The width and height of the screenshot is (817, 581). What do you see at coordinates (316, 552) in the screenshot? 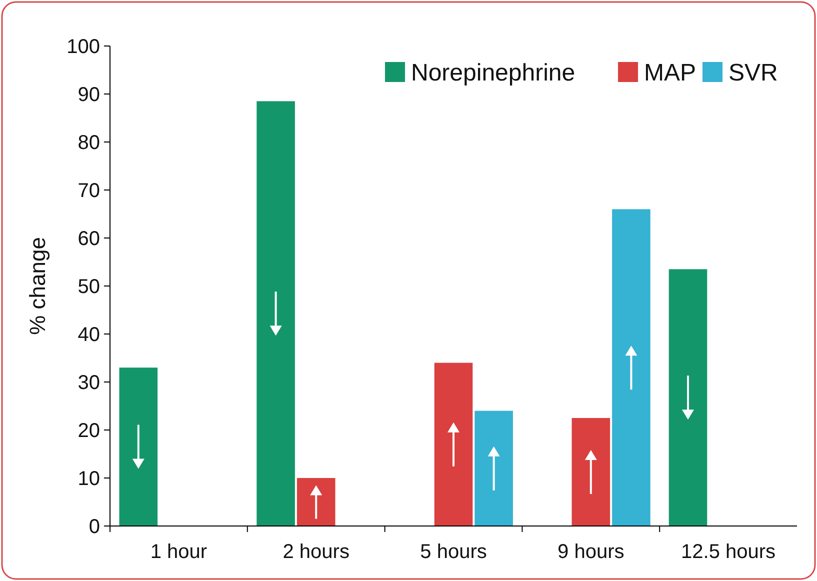
I see `x-tick-label: 2 hours` at bounding box center [316, 552].